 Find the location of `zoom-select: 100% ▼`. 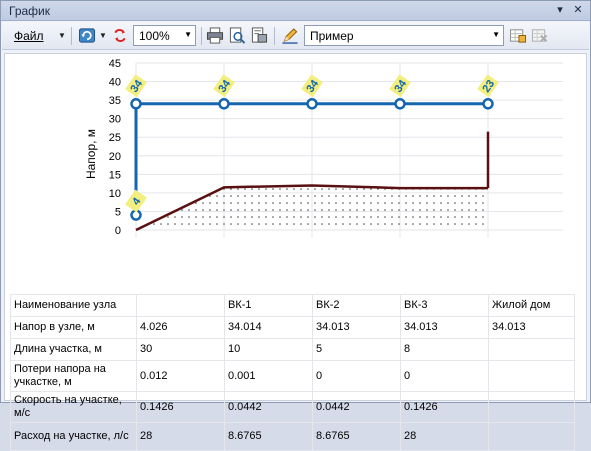

zoom-select: 100% ▼ is located at coordinates (164, 35).